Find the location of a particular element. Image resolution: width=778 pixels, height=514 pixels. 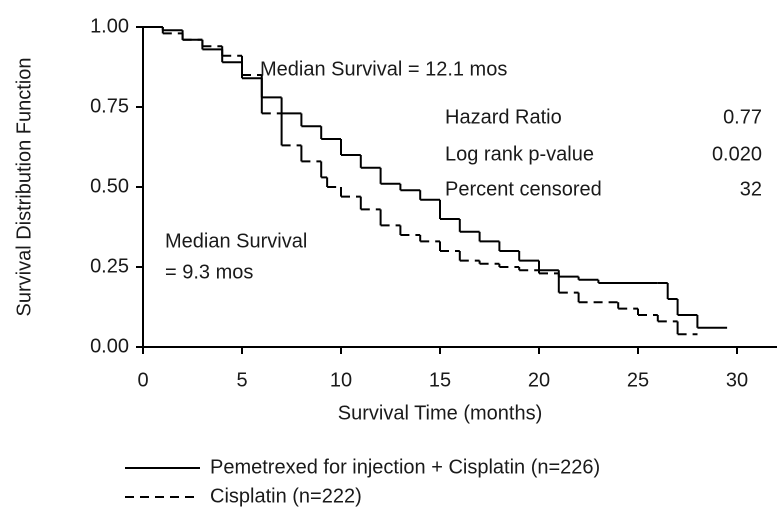

stat-value: 0.77 is located at coordinates (742, 117).